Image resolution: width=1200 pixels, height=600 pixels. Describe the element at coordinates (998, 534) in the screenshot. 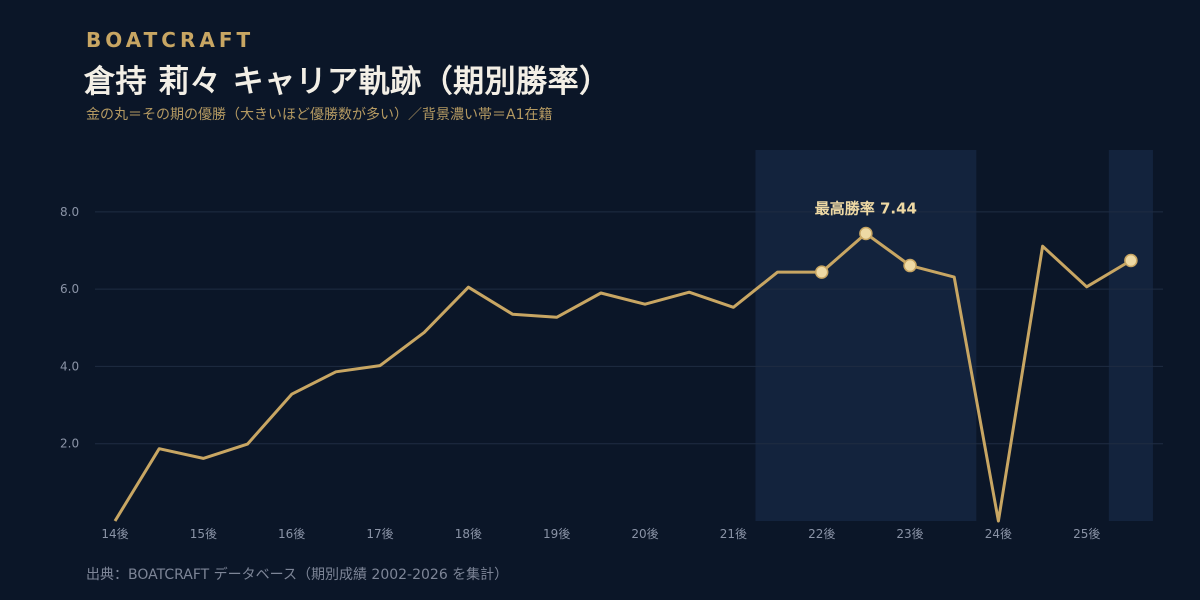

I see `x-tick-label: 24後` at that location.